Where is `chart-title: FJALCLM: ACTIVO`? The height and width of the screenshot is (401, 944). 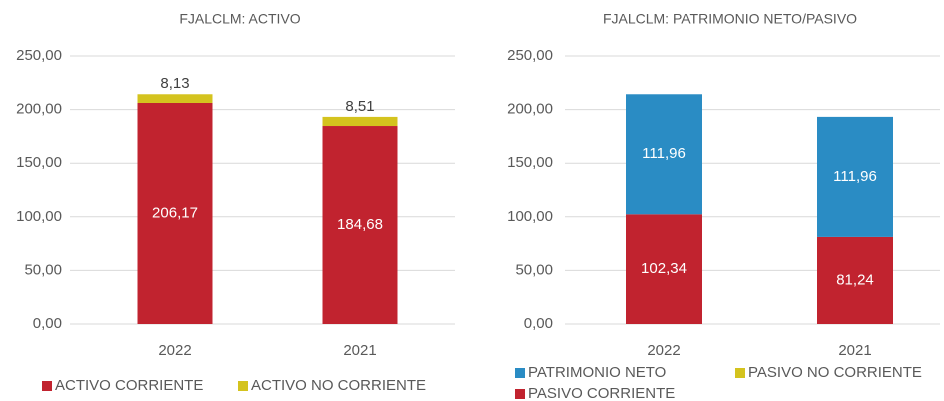 chart-title: FJALCLM: ACTIVO is located at coordinates (239, 19).